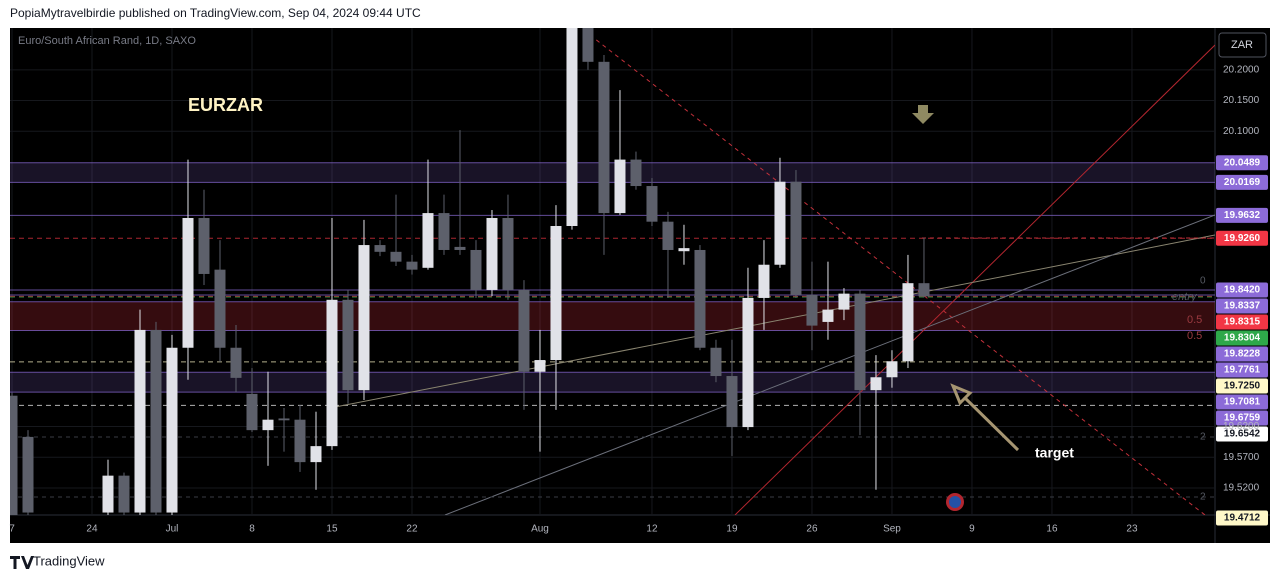  Describe the element at coordinates (412, 529) in the screenshot. I see `x-tick-label: 22` at that location.